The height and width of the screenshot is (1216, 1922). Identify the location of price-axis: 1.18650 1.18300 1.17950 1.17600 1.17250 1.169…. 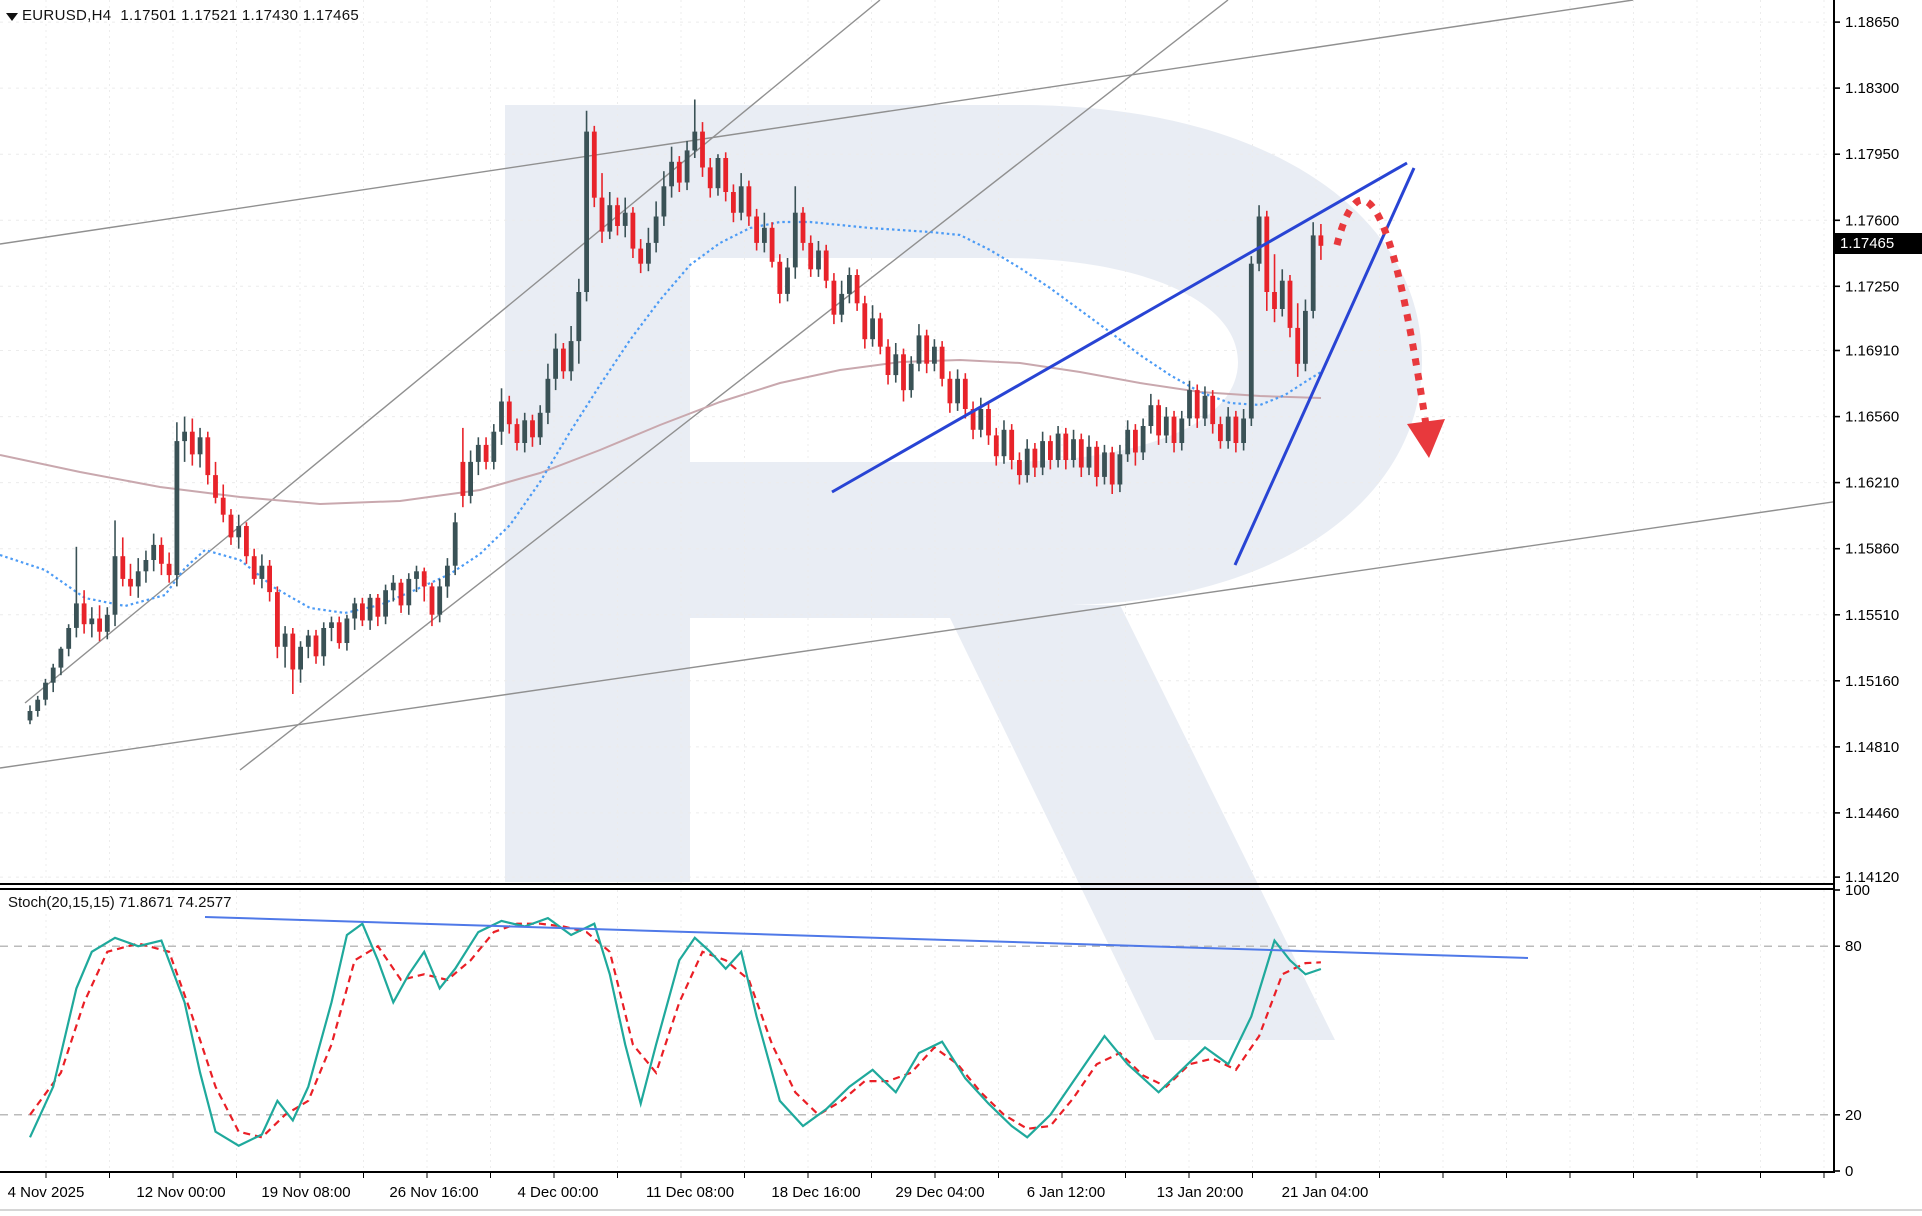
(1866, 597).